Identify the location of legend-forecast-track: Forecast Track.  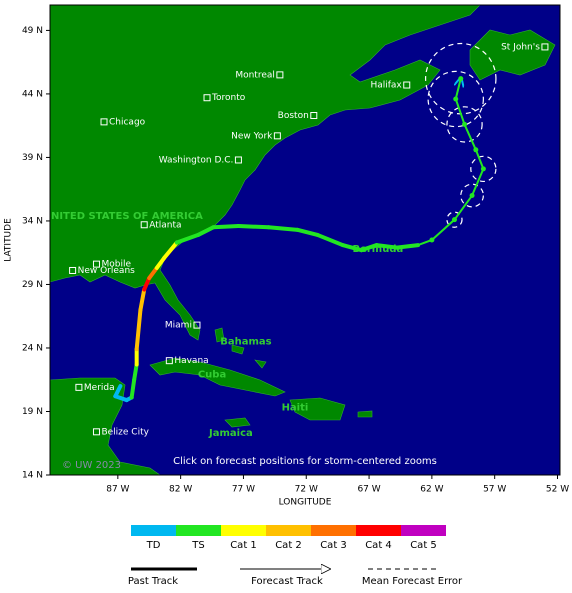
(287, 581).